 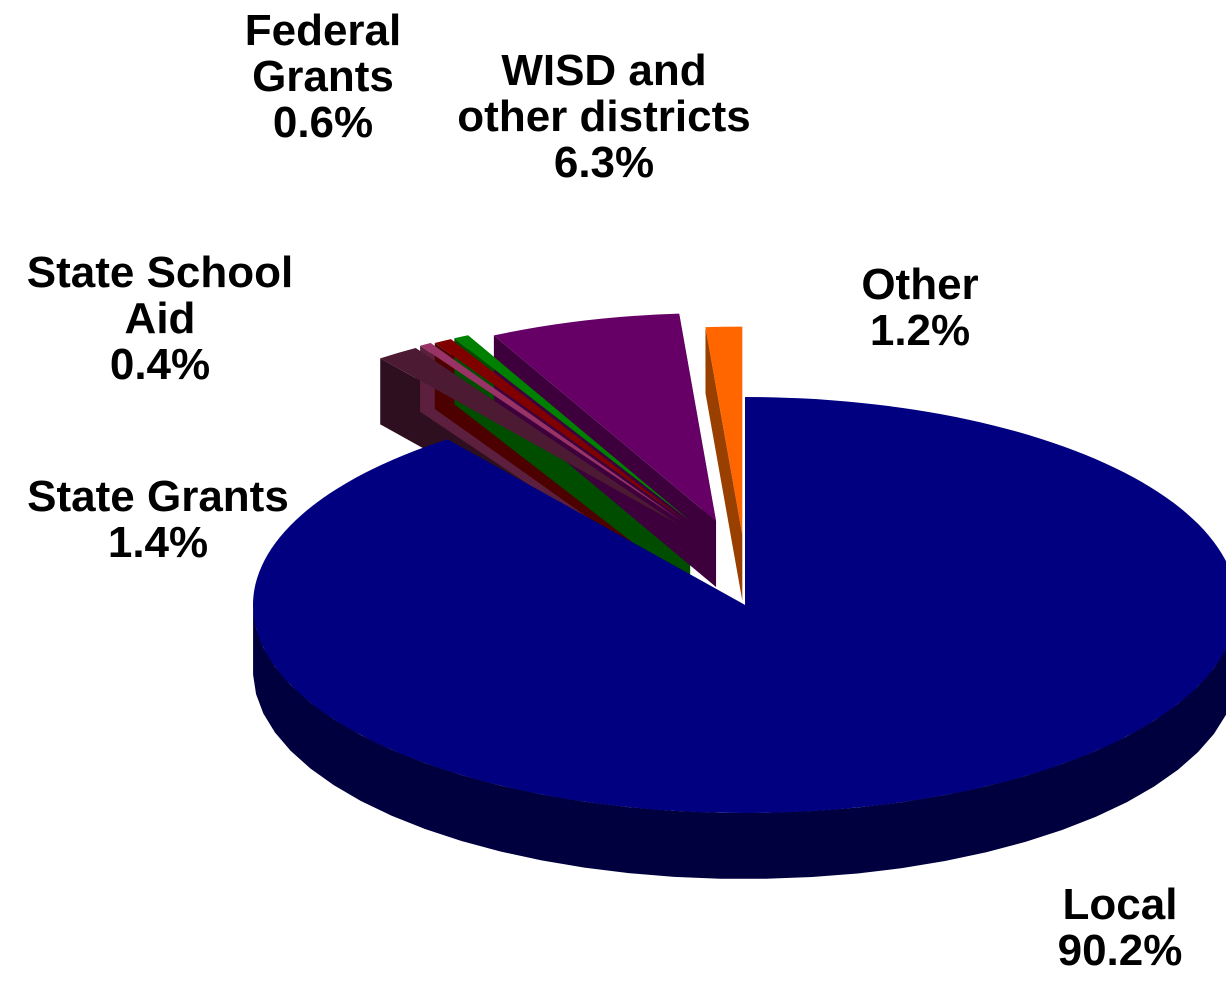 What do you see at coordinates (572, 428) in the screenshot?
I see `slice-green-slice` at bounding box center [572, 428].